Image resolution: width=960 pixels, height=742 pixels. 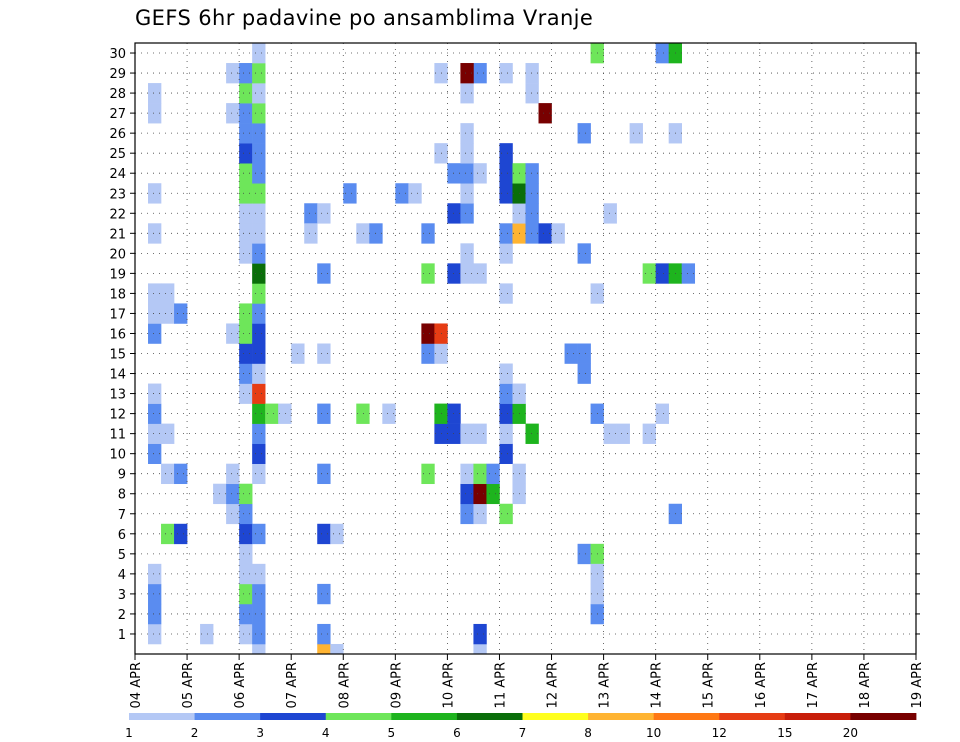 I want to click on y-tick-label: 14, so click(x=117, y=375).